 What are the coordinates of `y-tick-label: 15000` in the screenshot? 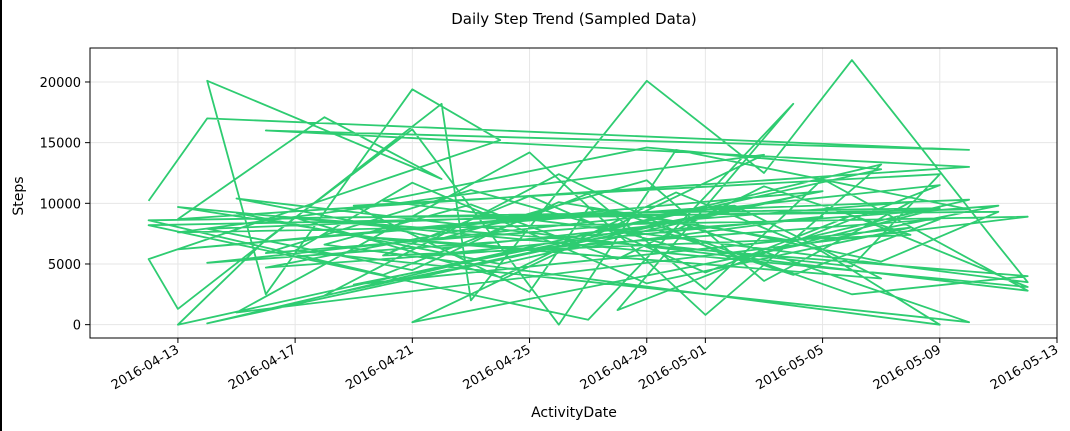 It's located at (60, 144).